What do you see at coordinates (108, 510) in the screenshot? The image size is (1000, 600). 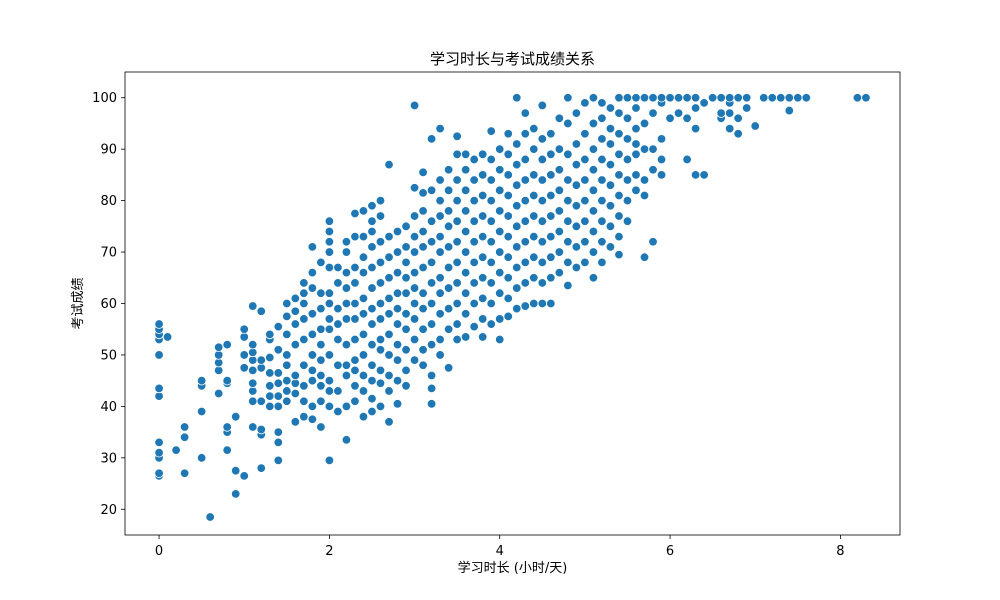 I see `y-tick-label: 20` at bounding box center [108, 510].